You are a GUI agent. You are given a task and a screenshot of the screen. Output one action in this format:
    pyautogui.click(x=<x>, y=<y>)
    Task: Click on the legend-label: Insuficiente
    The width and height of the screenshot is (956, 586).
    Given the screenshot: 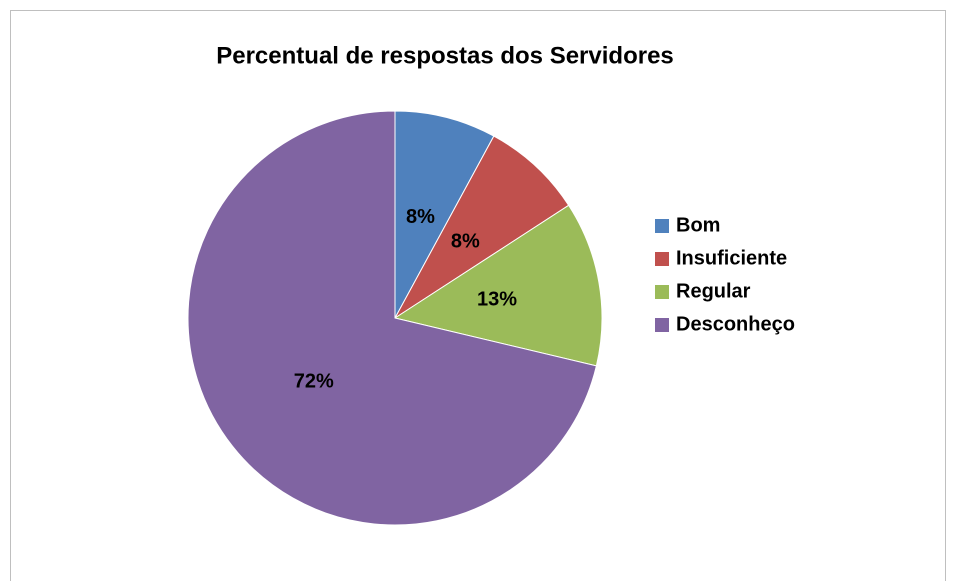 What is the action you would take?
    pyautogui.click(x=731, y=258)
    